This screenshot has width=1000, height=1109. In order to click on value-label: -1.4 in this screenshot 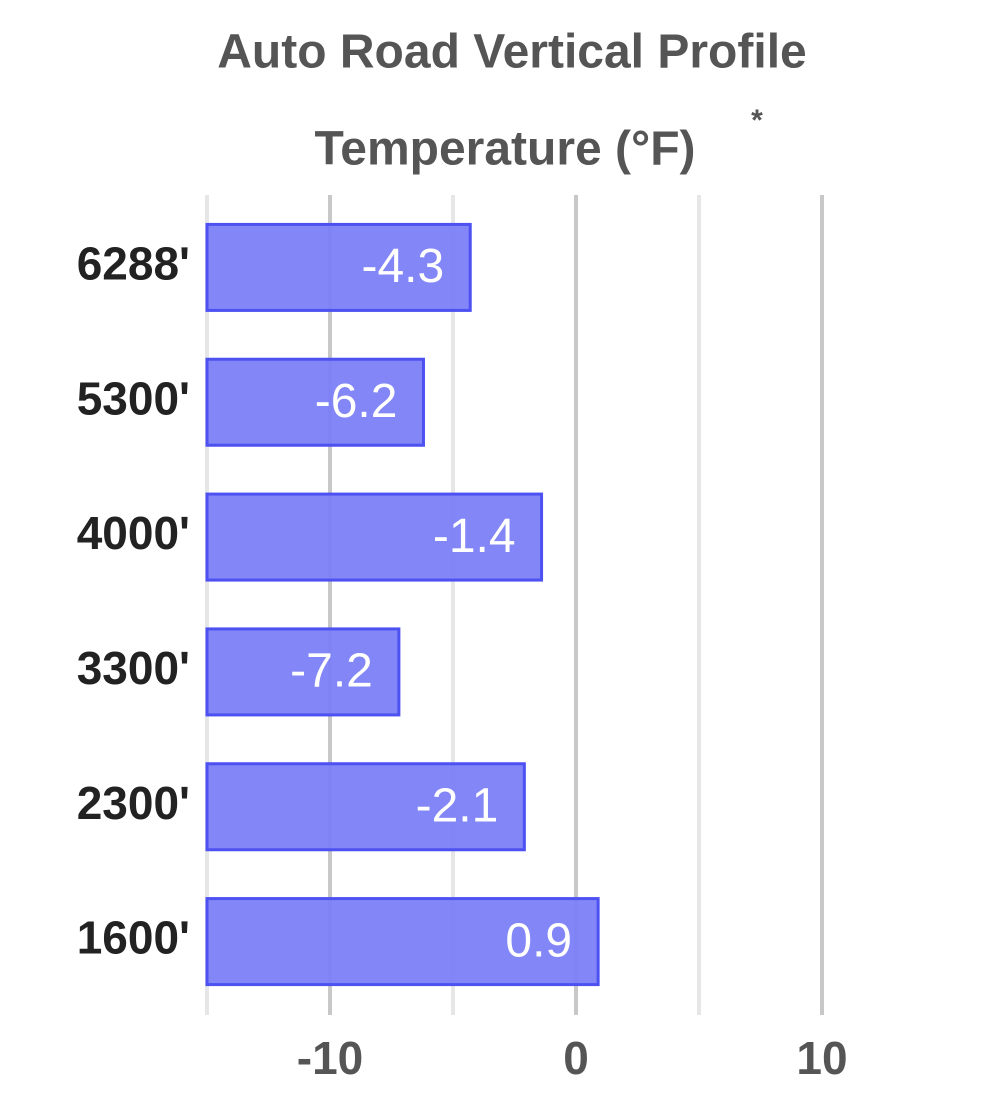, I will do `click(474, 536)`.